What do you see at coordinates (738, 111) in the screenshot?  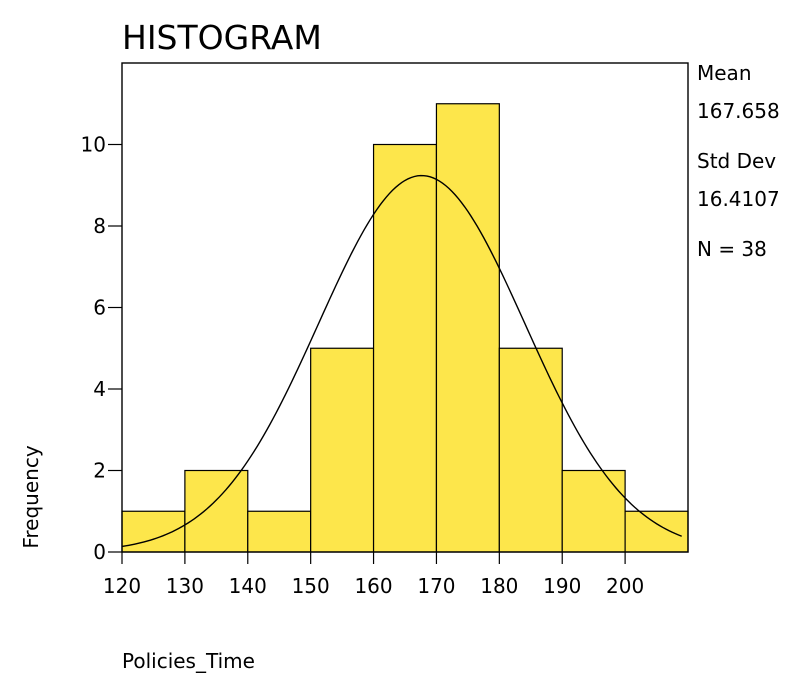 I see `stat-mean-value: 167.658` at bounding box center [738, 111].